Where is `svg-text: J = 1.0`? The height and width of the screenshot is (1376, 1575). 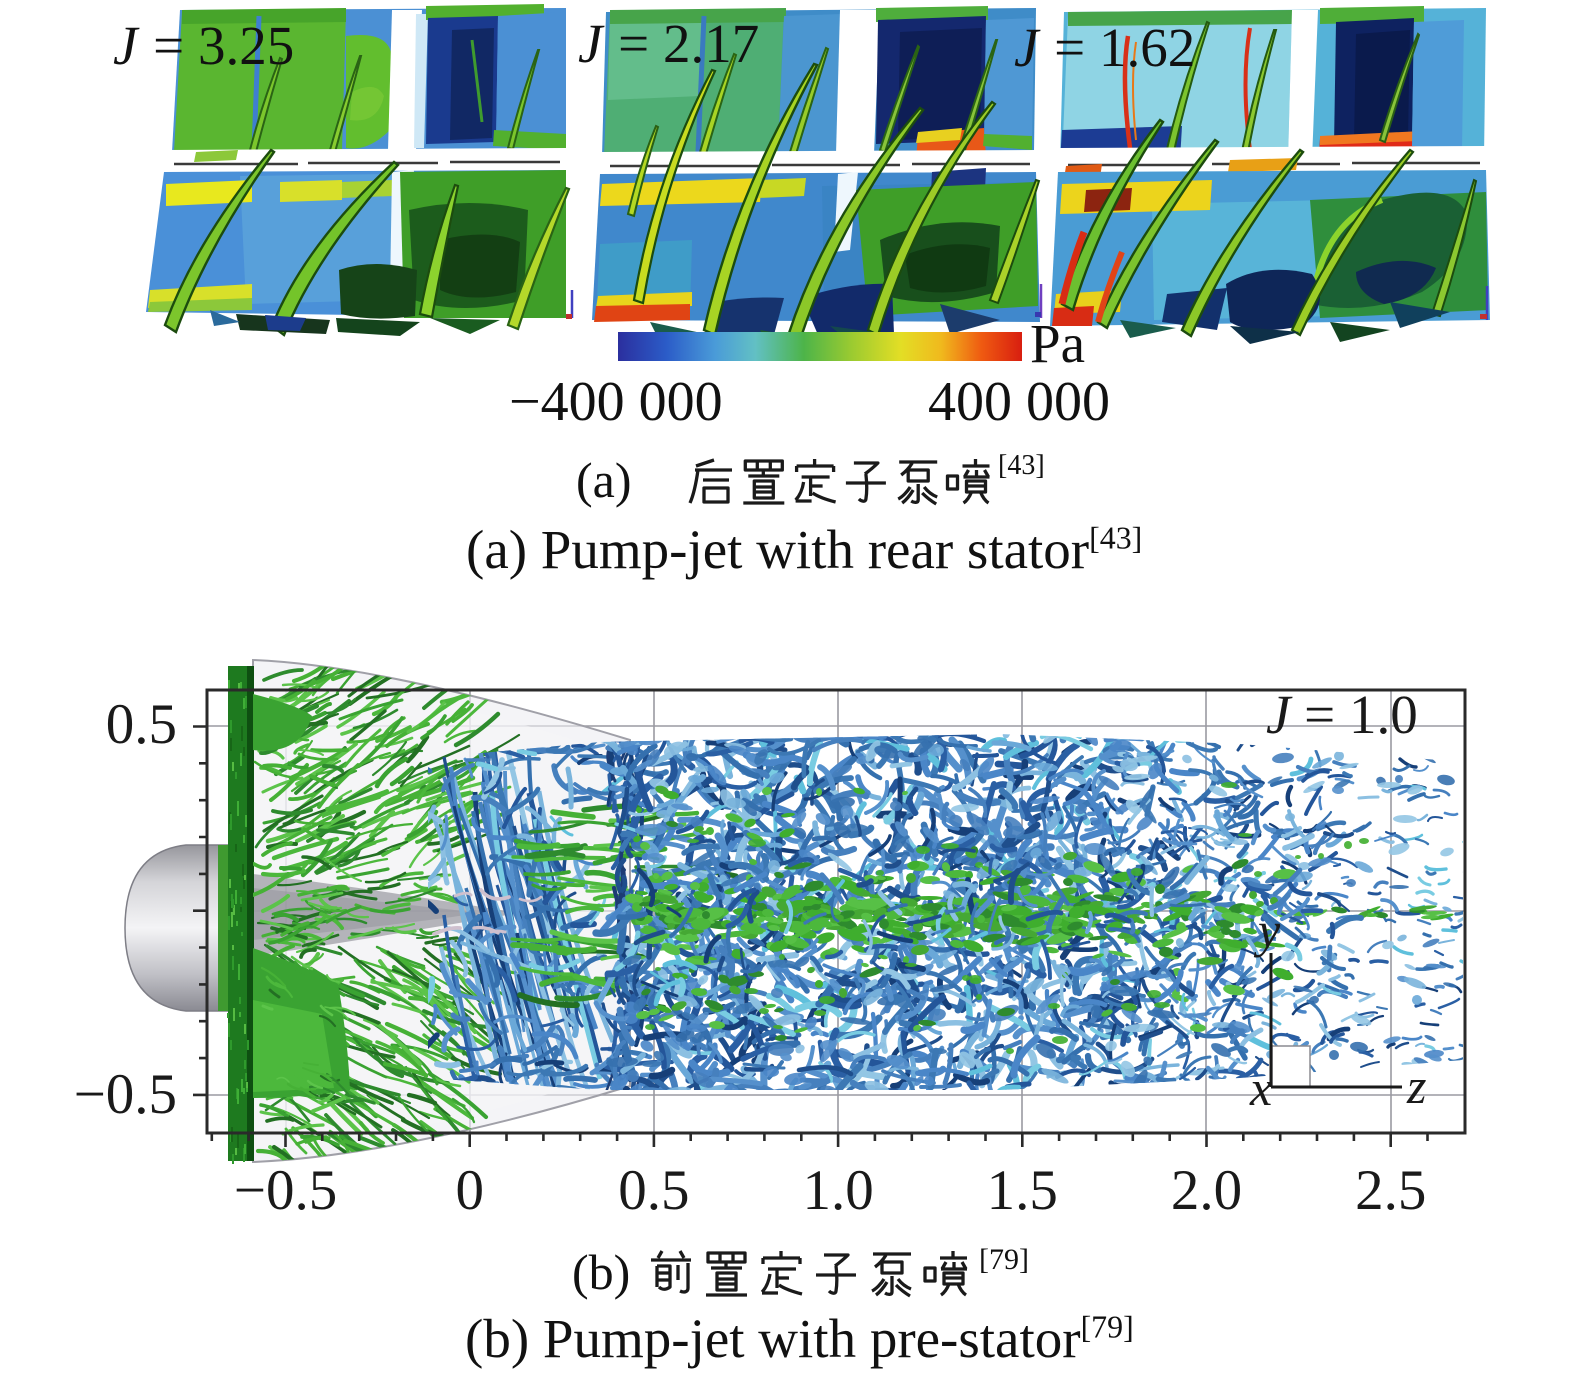 svg-text: J = 1.0 is located at coordinates (1342, 714).